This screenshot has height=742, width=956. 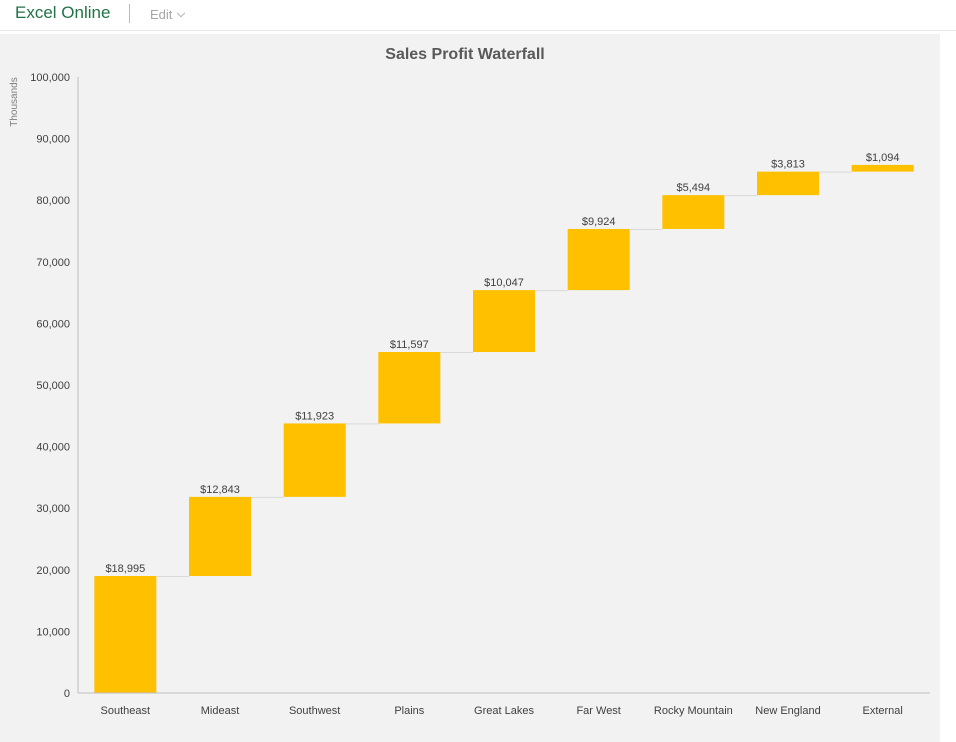 I want to click on x-tick-label: Far West, so click(x=598, y=711).